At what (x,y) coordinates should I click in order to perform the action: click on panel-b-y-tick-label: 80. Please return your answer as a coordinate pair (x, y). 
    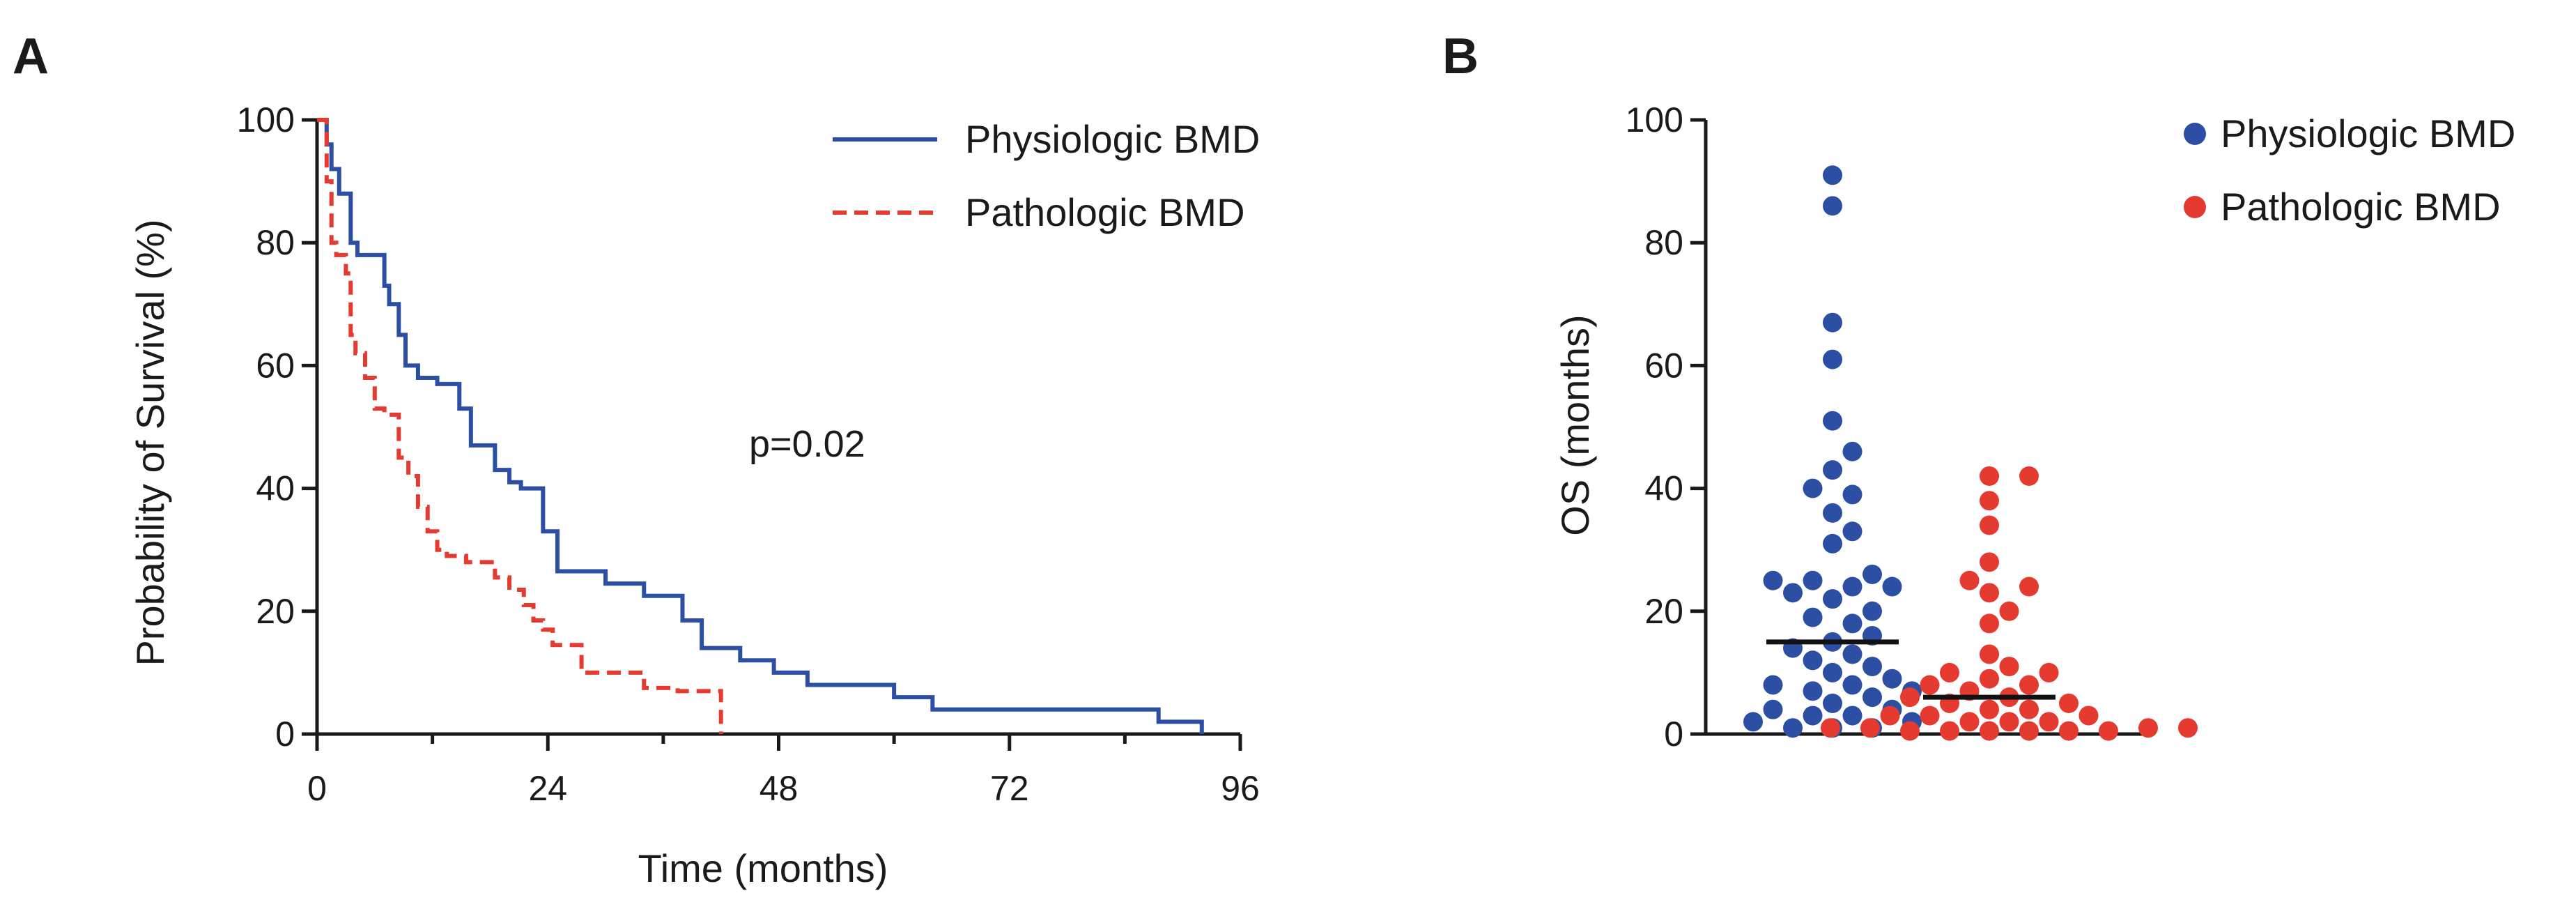
    Looking at the image, I should click on (1663, 242).